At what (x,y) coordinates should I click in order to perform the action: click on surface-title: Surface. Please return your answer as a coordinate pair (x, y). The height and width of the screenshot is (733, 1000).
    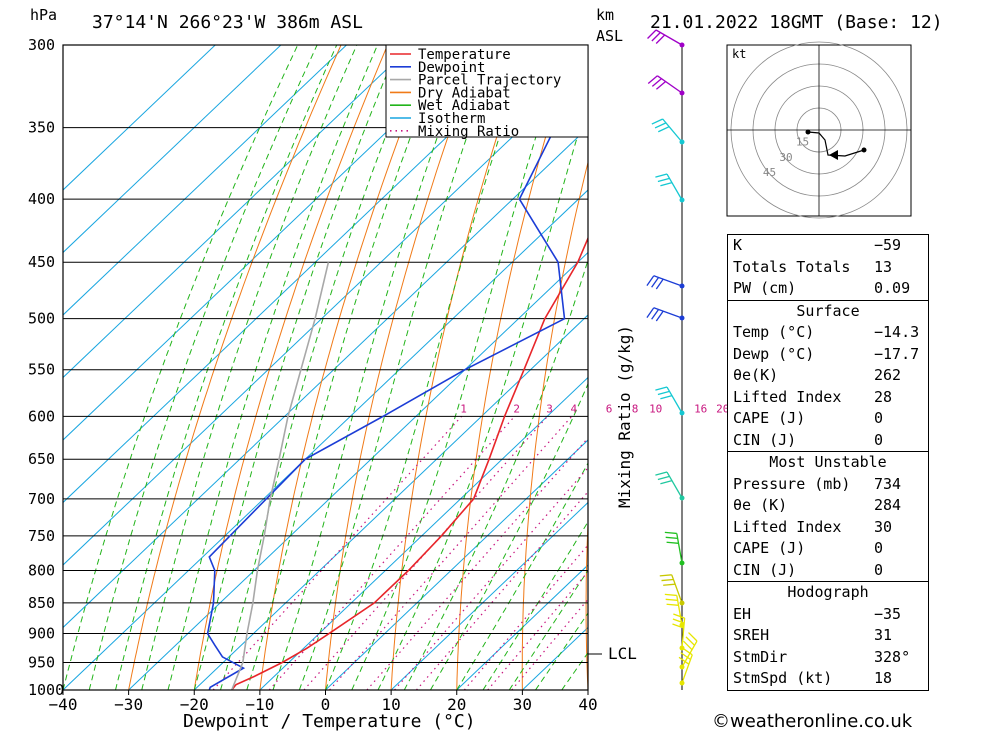
    Looking at the image, I should click on (828, 310).